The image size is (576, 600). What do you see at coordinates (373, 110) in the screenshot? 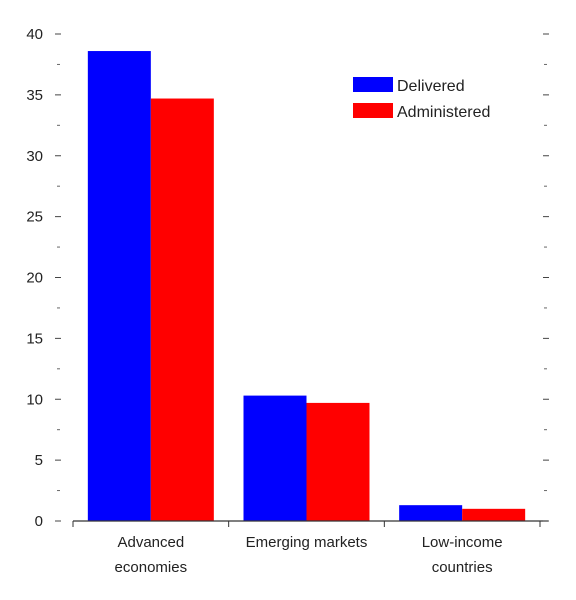
I see `legend-swatch-administered` at bounding box center [373, 110].